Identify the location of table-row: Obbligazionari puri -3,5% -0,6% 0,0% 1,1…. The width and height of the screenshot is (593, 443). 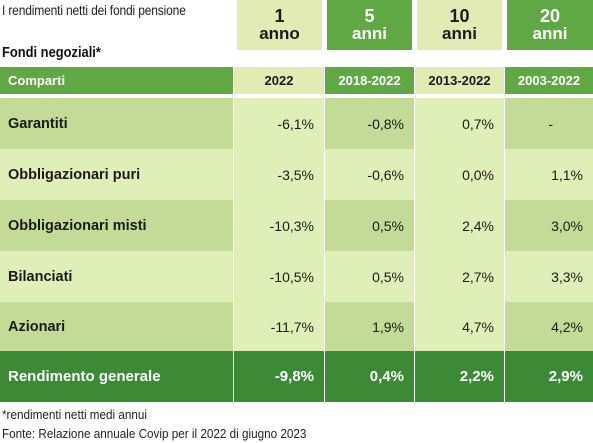
(296, 174).